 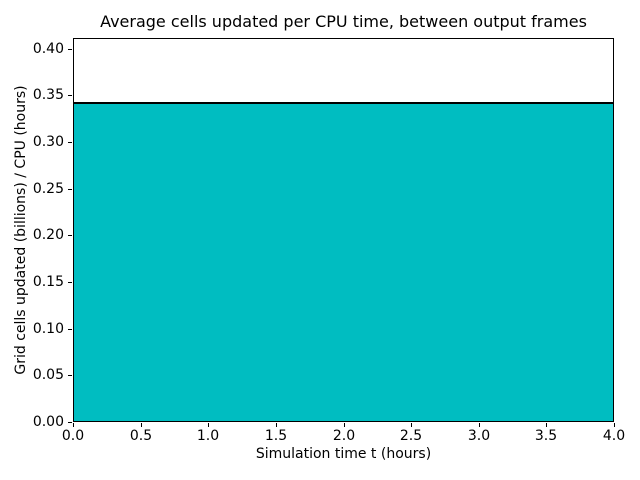 What do you see at coordinates (141, 436) in the screenshot?
I see `x-tick-label: 0.5` at bounding box center [141, 436].